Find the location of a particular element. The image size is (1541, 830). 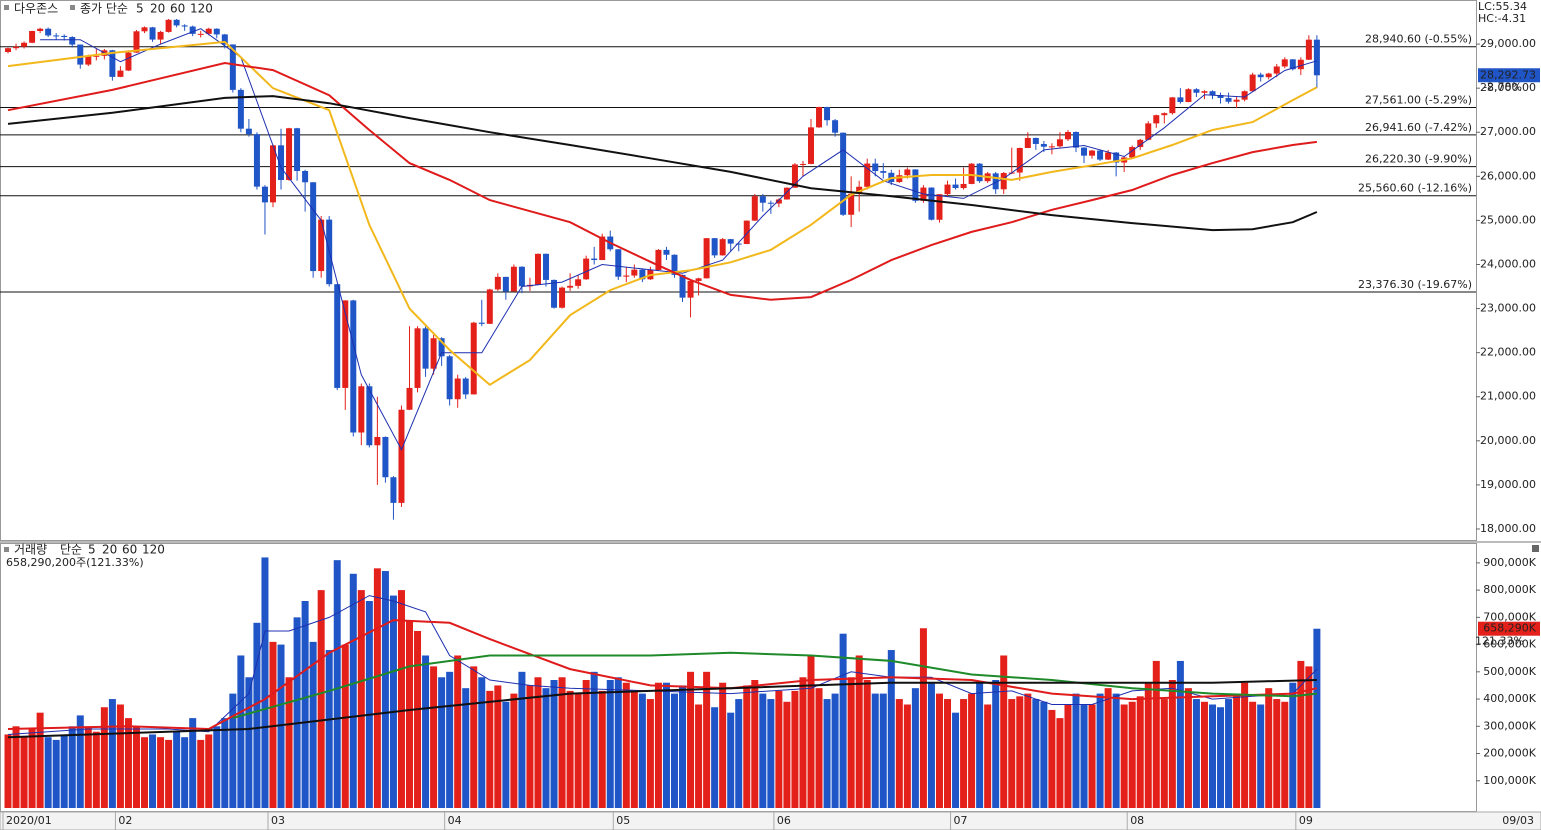

level-label: 26,941.60 (-7.42%) is located at coordinates (1418, 127).